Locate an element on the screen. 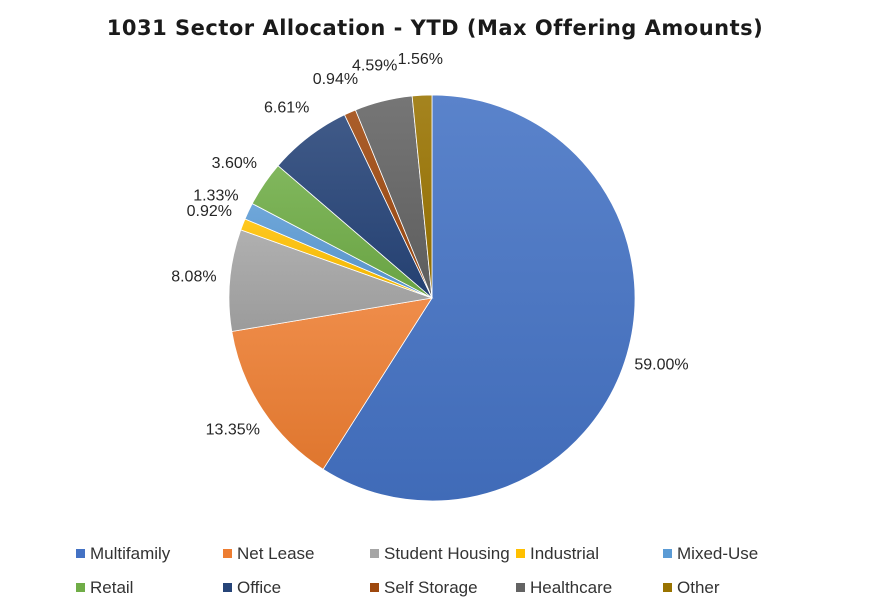 This screenshot has width=870, height=616. legend-label: Healthcare is located at coordinates (571, 587).